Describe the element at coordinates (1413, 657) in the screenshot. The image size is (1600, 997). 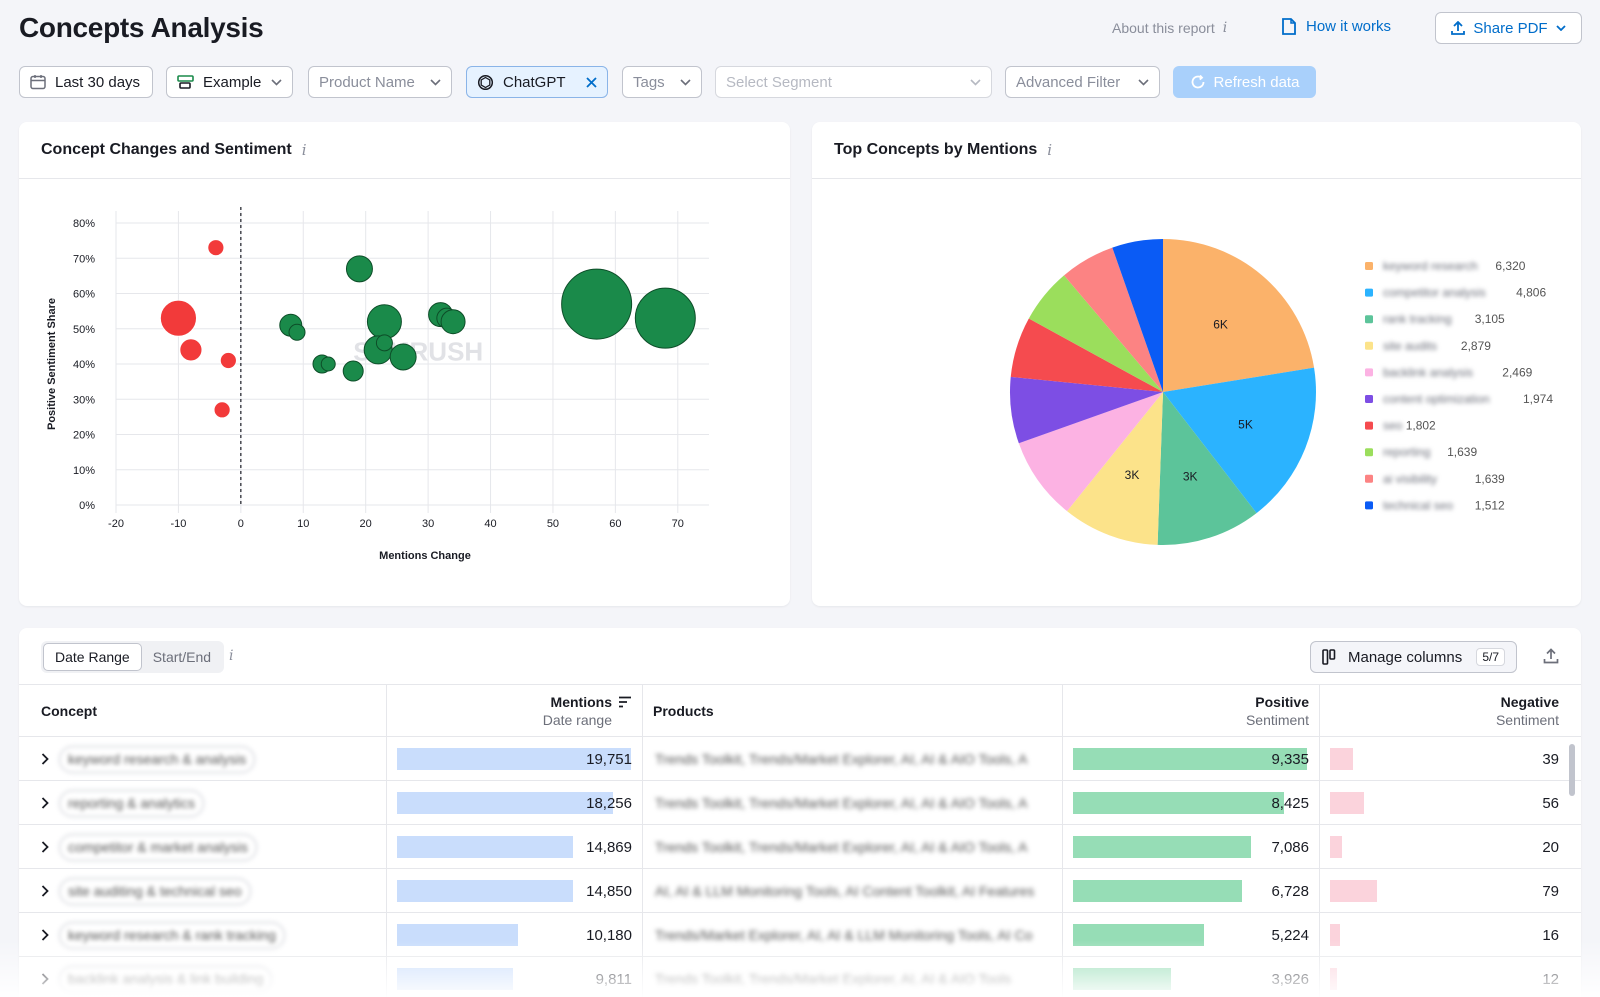
I see `manage-columns-button: Manage columns 5/7` at that location.